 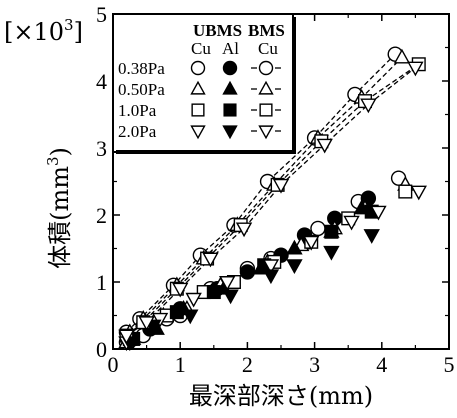 What do you see at coordinates (381, 364) in the screenshot?
I see `x-tick-label: 4` at bounding box center [381, 364].